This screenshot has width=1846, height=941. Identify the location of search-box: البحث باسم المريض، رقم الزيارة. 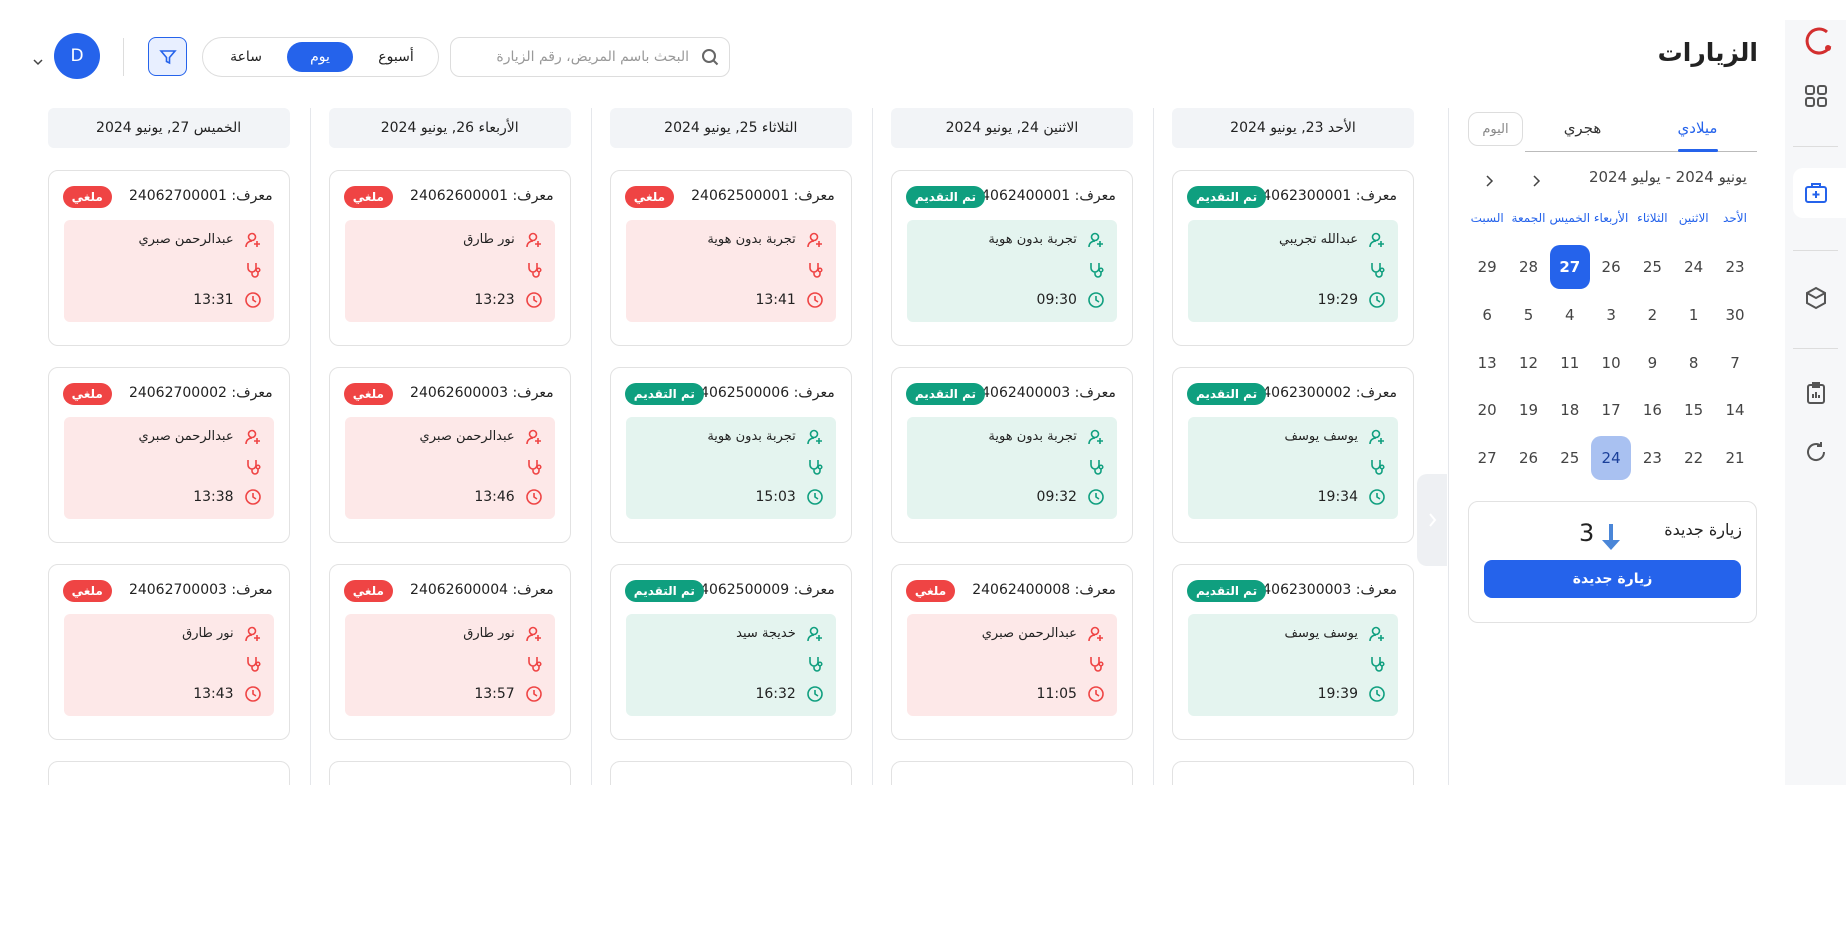
(590, 57).